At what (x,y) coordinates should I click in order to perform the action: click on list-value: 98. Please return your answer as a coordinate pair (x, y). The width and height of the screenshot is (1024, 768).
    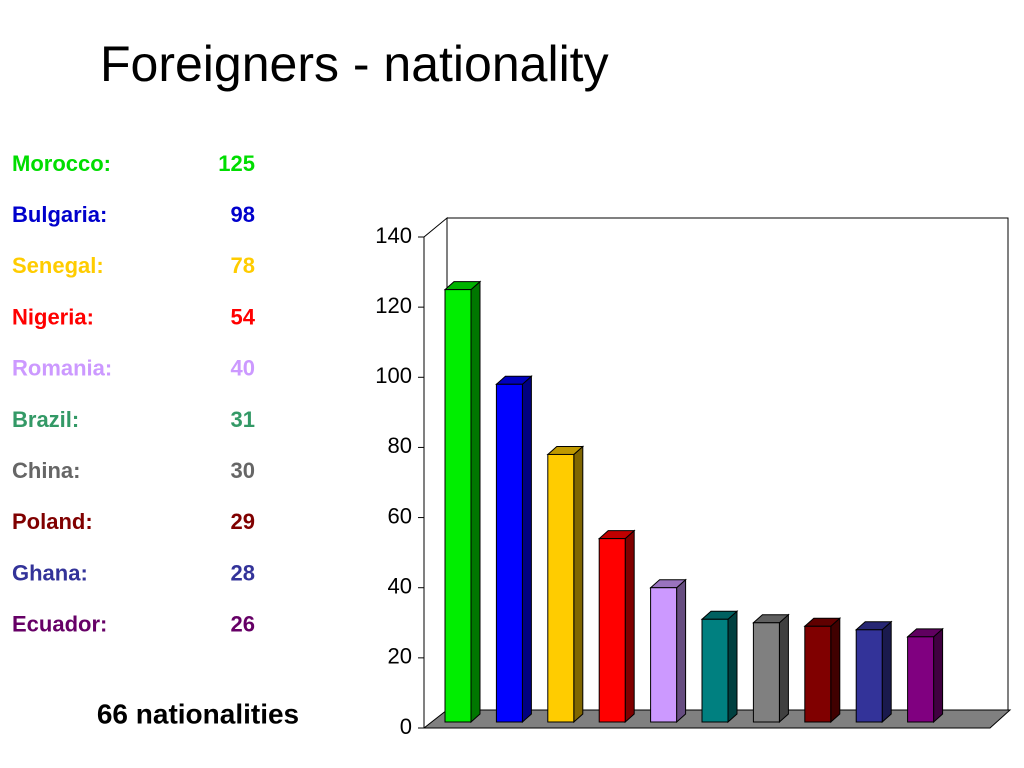
    Looking at the image, I should click on (243, 214).